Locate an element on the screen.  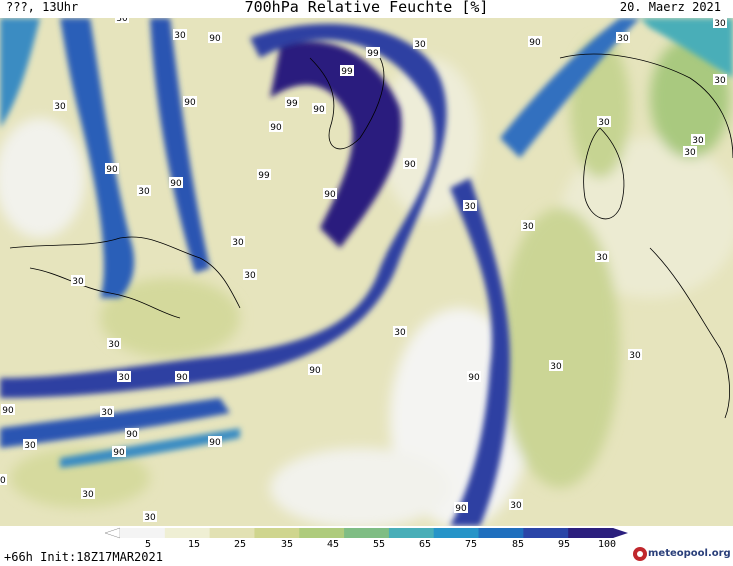
forecast-date: 20. Maerz 2021 is located at coordinates (670, 7).